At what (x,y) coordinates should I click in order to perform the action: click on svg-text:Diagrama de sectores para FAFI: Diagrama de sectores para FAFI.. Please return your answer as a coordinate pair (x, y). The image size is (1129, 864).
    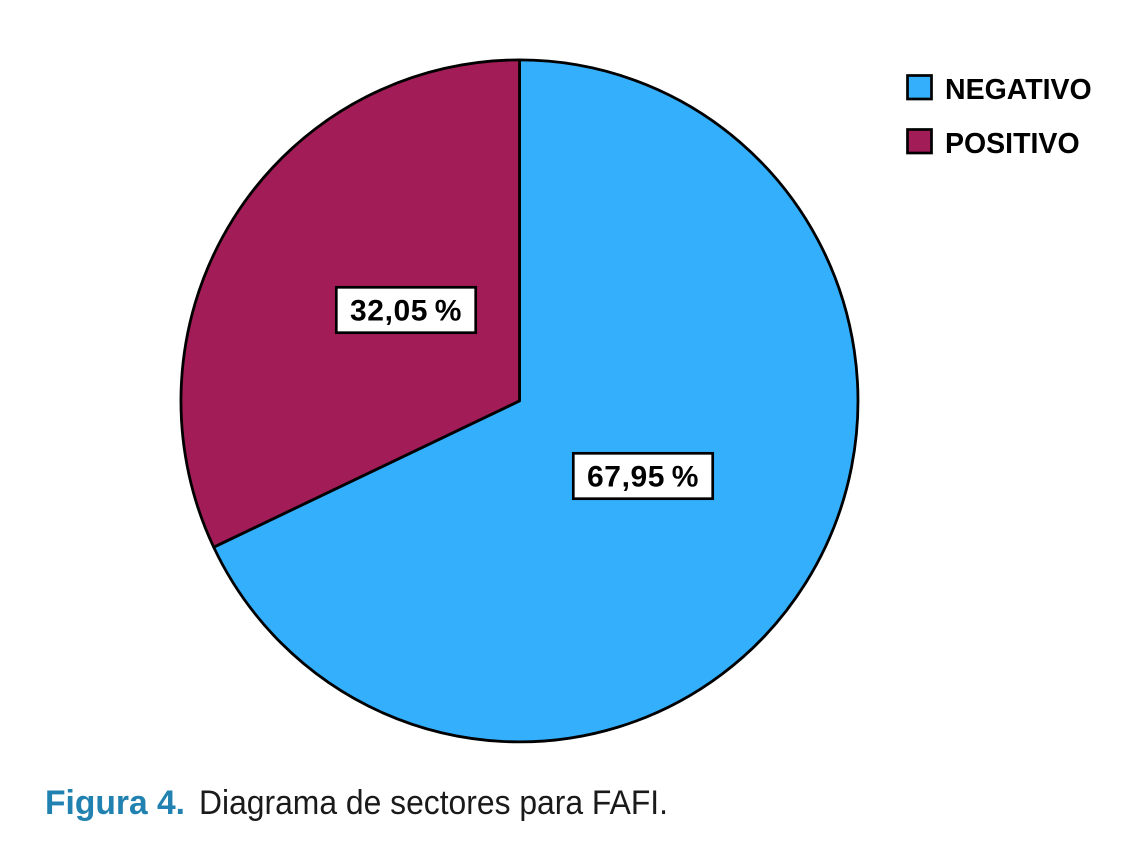
    Looking at the image, I should click on (433, 803).